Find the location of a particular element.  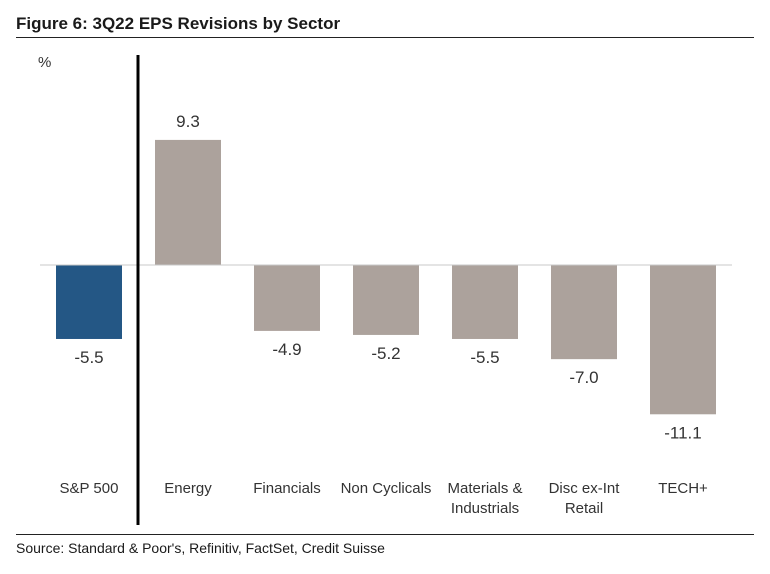

source-rule is located at coordinates (385, 534).